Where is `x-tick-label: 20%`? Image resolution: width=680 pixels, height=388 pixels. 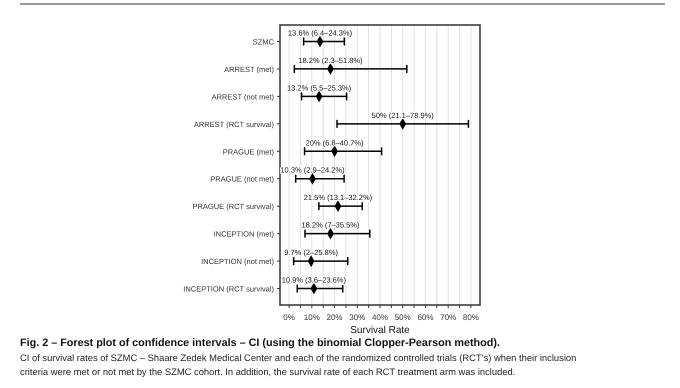 x-tick-label: 20% is located at coordinates (334, 317).